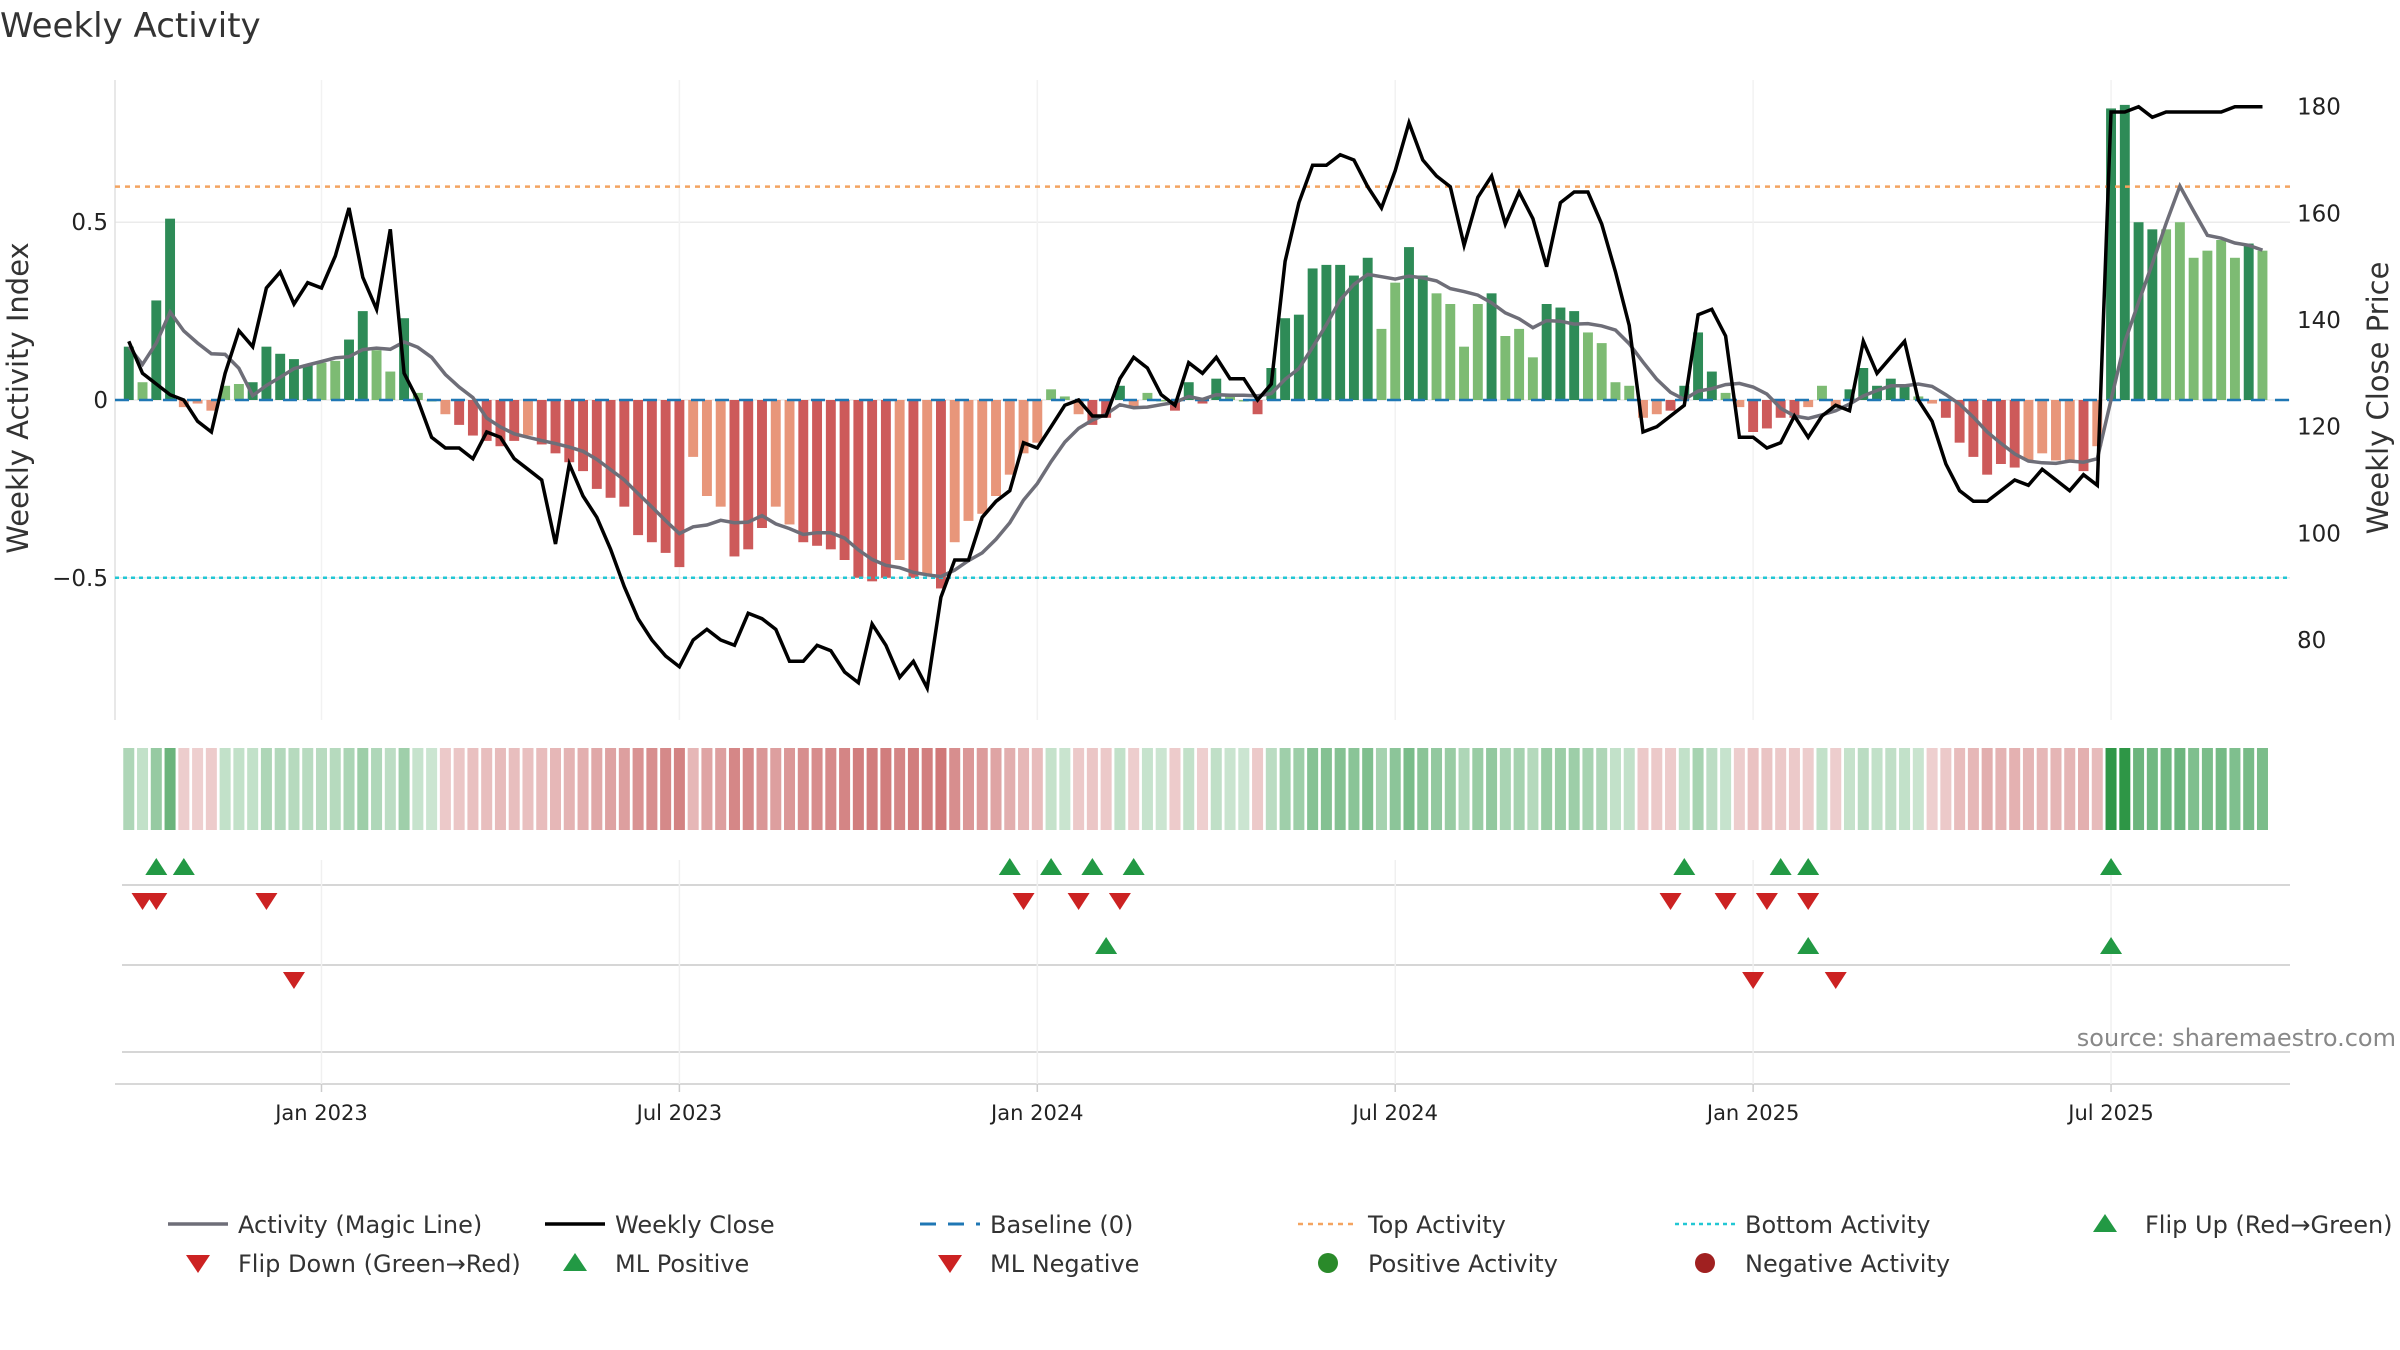 The image size is (2400, 1350). What do you see at coordinates (678, 1113) in the screenshot?
I see `x-tick-label: Jul 2023` at bounding box center [678, 1113].